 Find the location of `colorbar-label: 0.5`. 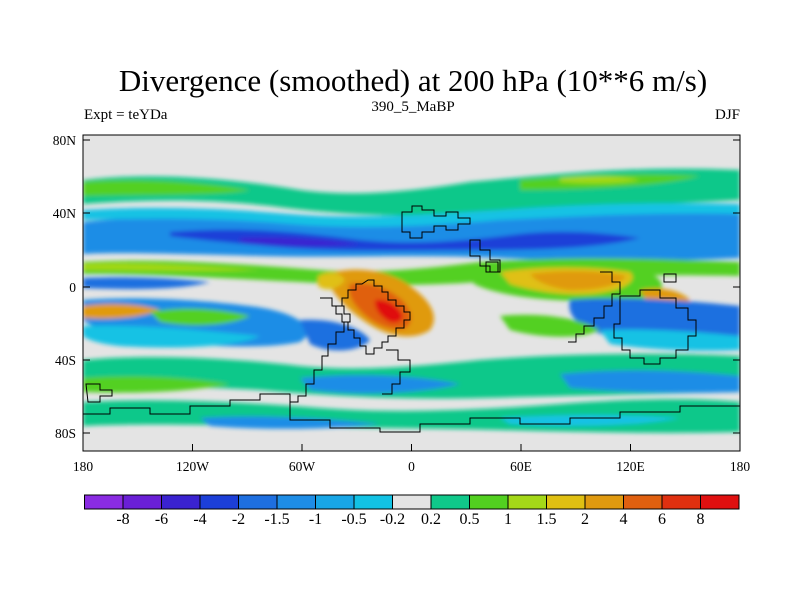

colorbar-label: 0.5 is located at coordinates (470, 519).